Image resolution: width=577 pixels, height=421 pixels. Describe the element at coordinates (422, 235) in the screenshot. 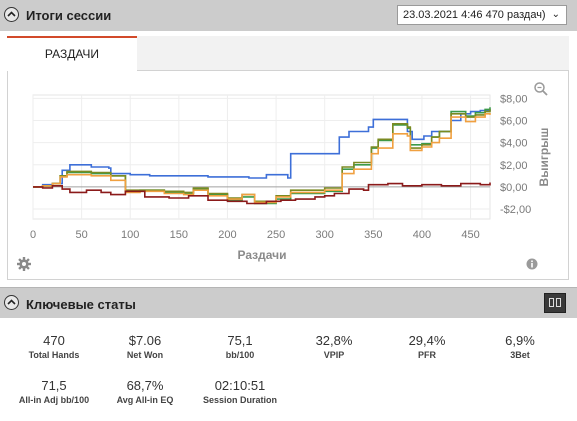

I see `x-tick-label: 400` at that location.